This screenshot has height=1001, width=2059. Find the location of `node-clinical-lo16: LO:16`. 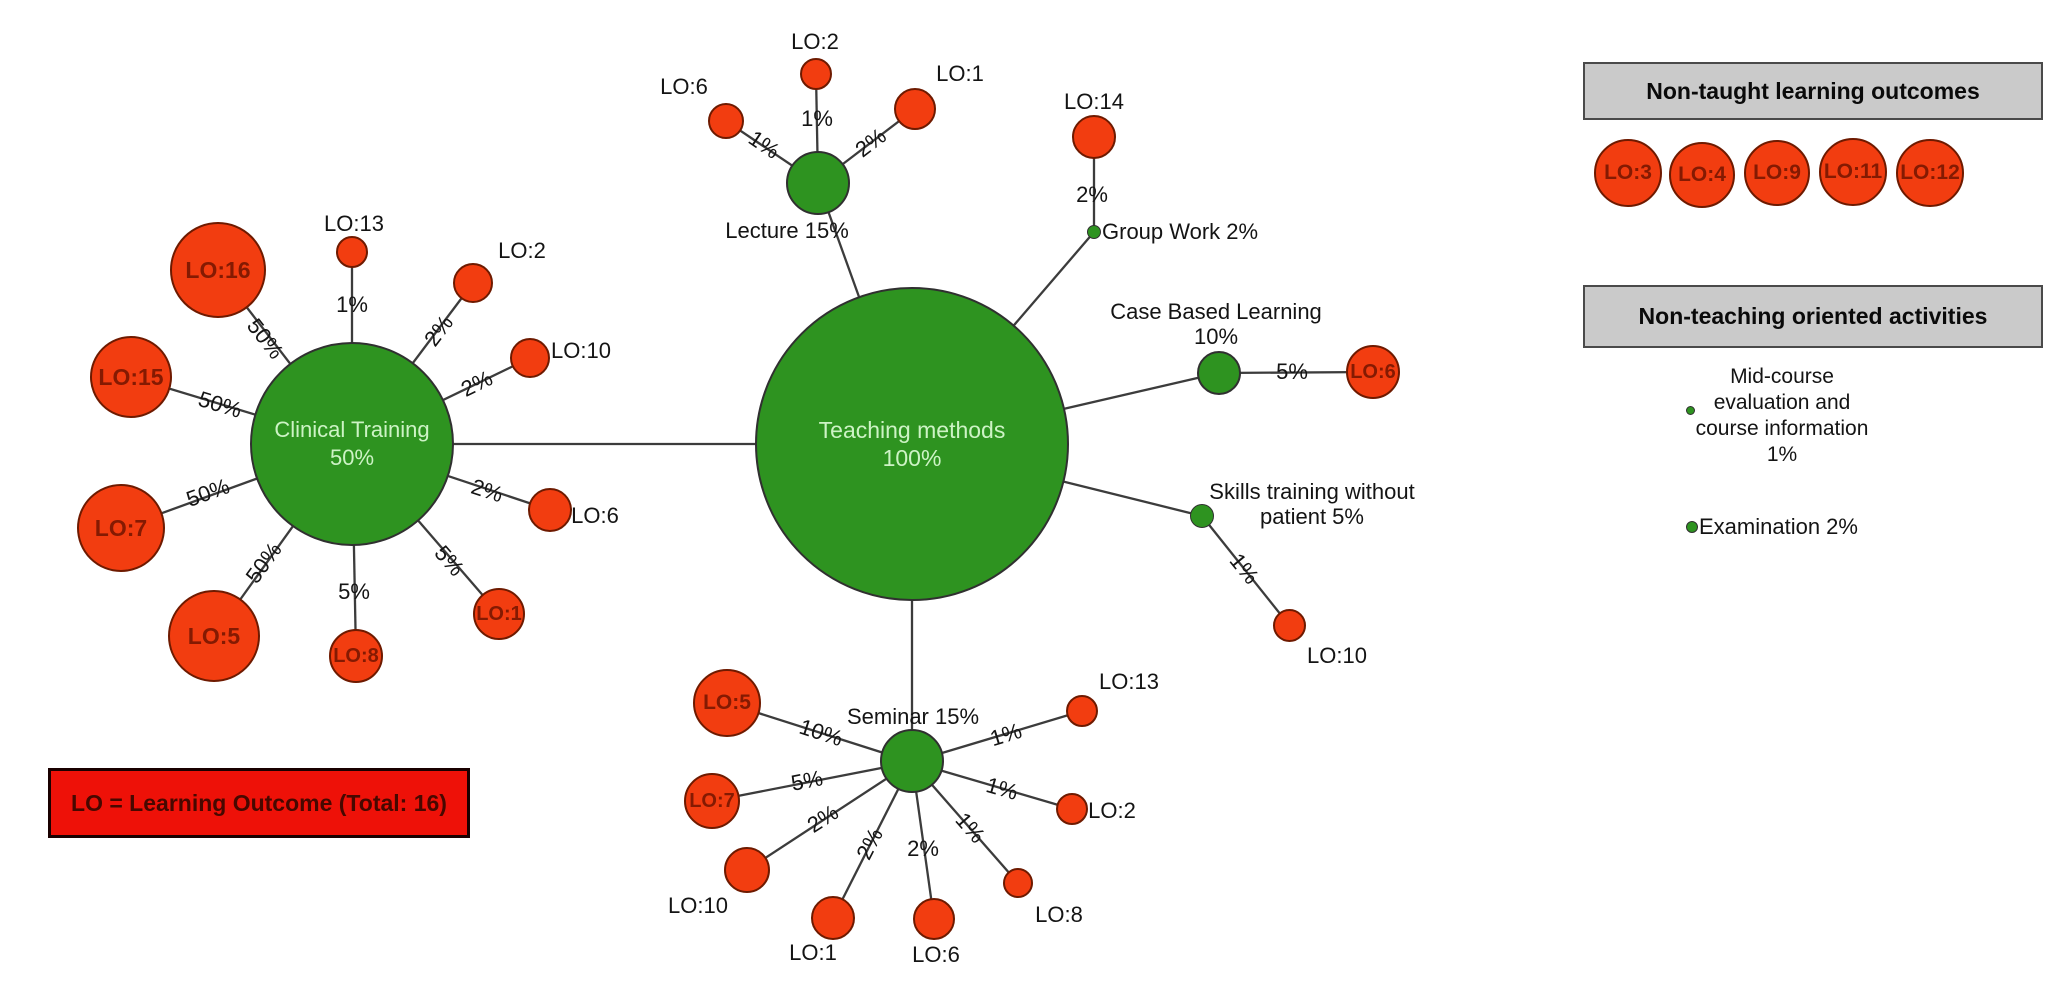

node-clinical-lo16: LO:16 is located at coordinates (218, 270).